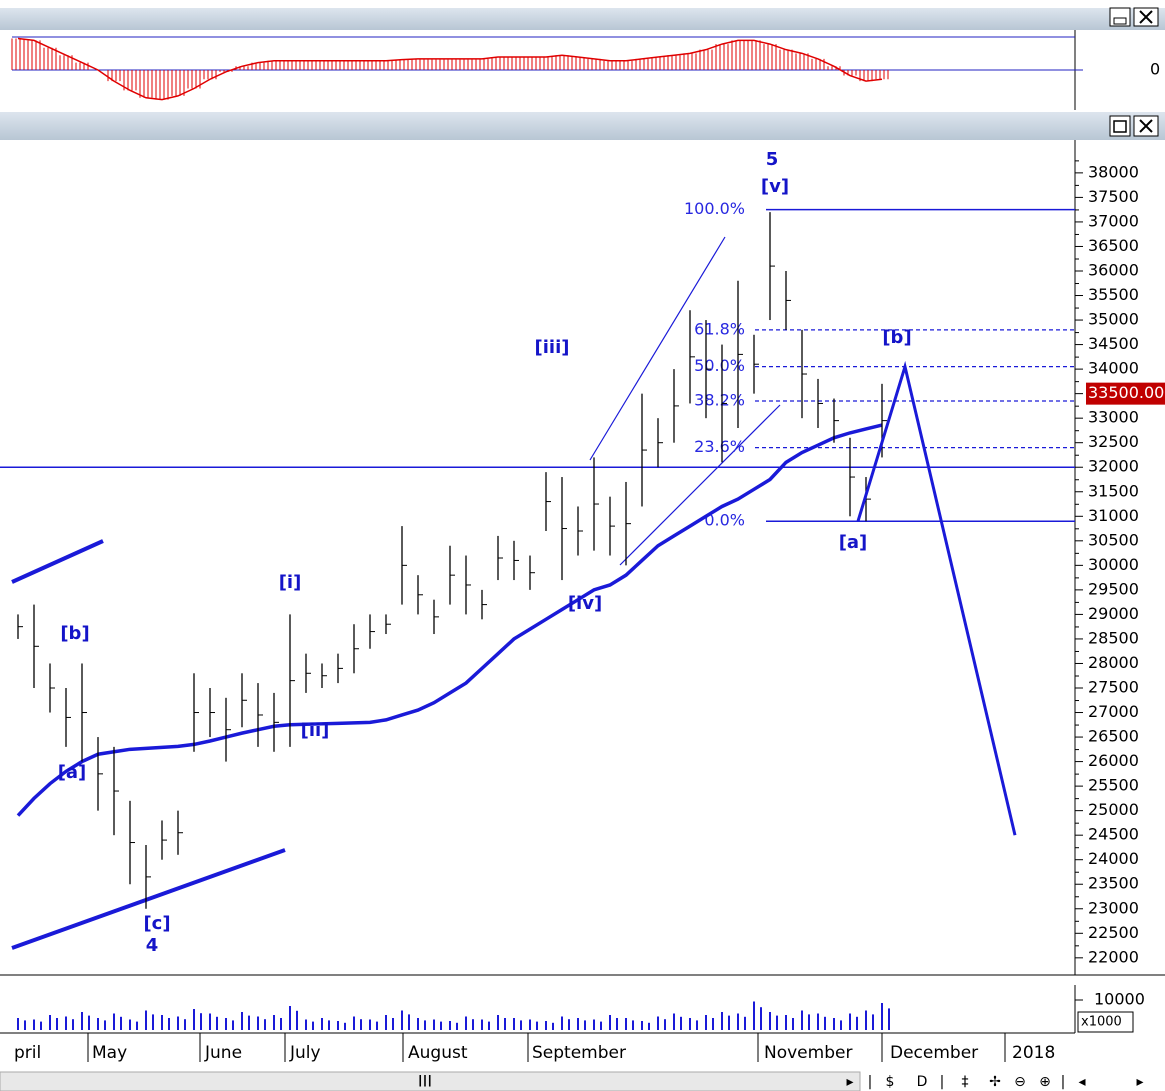  What do you see at coordinates (315, 730) in the screenshot?
I see `wave-label: [ii]` at bounding box center [315, 730].